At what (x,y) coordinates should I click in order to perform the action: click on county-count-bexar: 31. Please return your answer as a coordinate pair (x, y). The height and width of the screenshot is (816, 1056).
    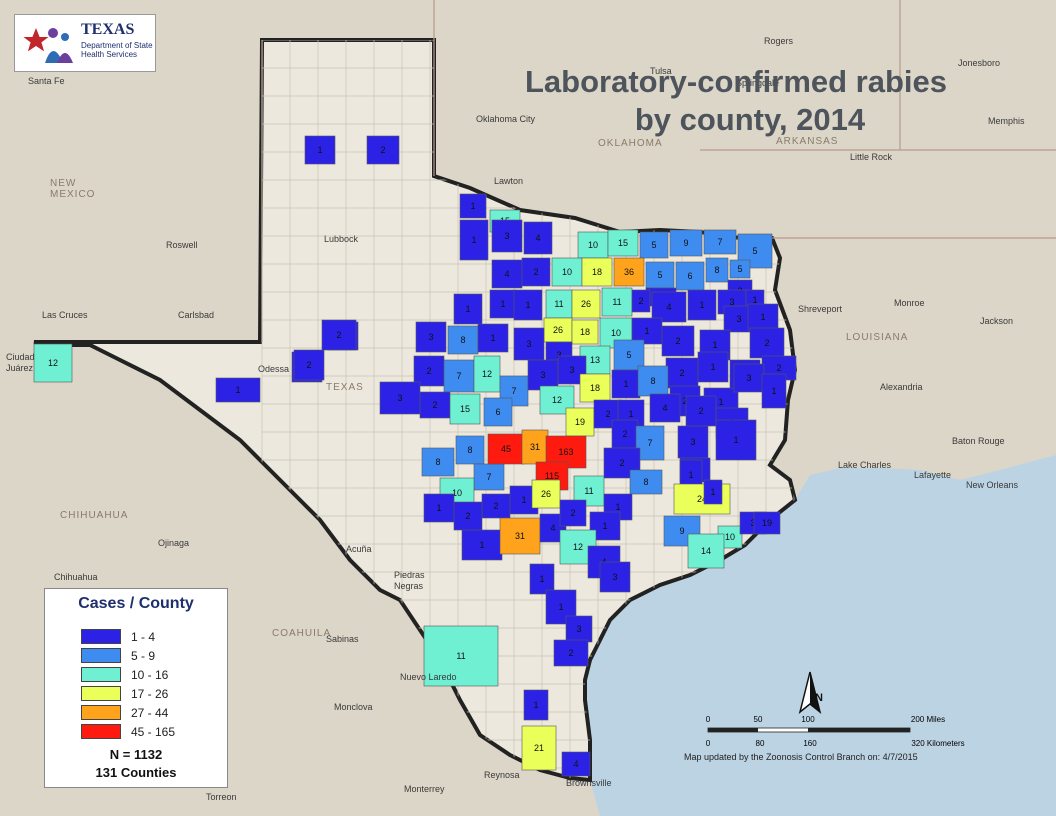
    Looking at the image, I should click on (520, 536).